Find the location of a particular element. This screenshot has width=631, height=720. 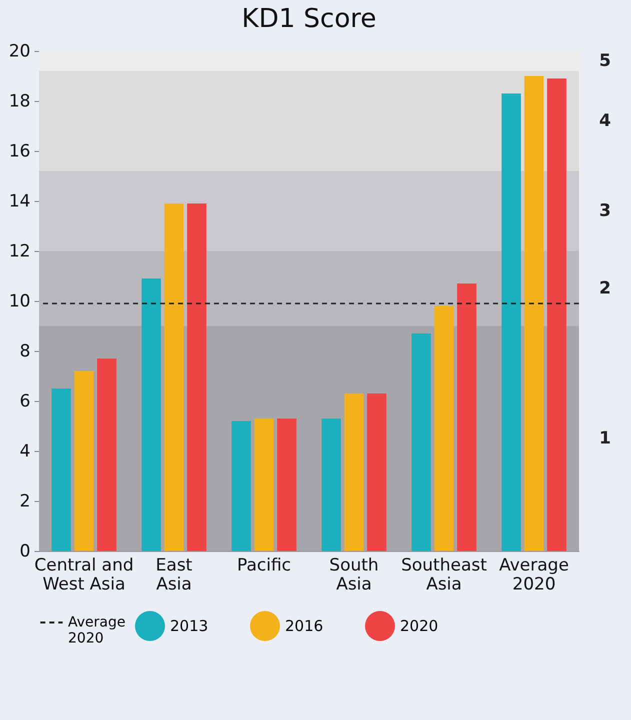

band-label: 4 is located at coordinates (605, 121).